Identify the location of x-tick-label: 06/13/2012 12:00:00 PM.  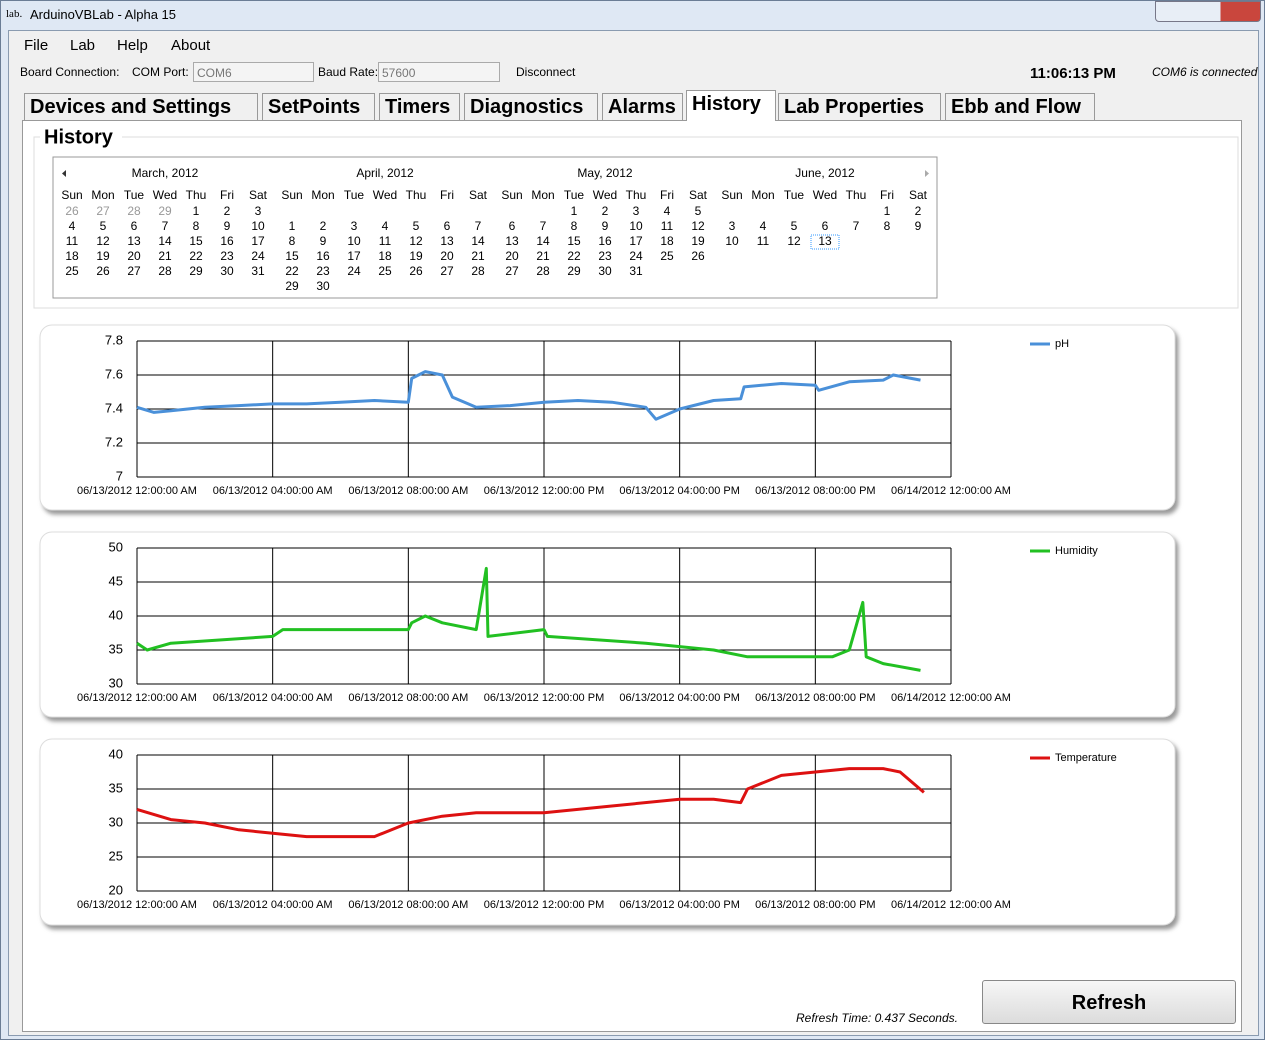
(544, 905).